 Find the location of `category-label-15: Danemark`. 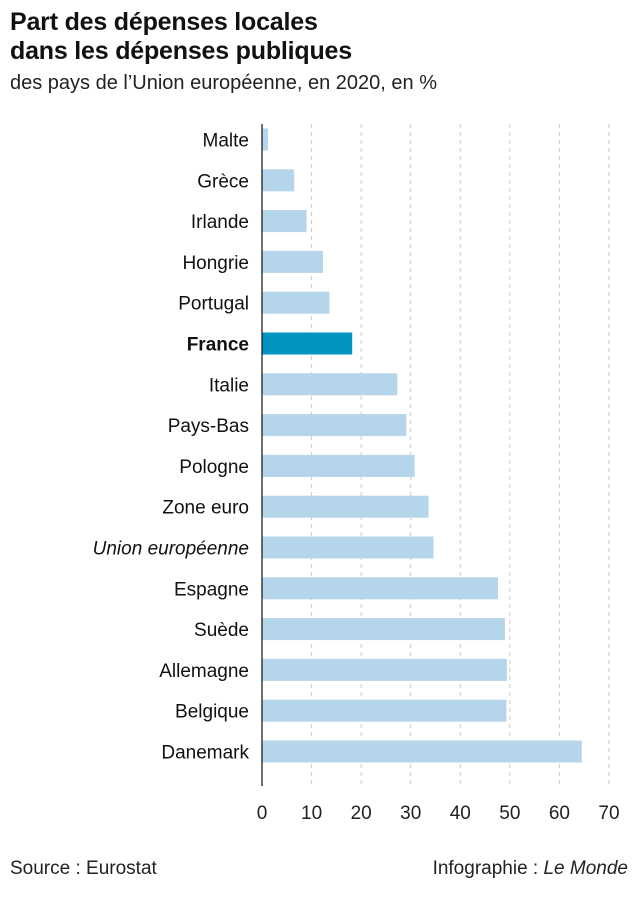

category-label-15: Danemark is located at coordinates (205, 753).